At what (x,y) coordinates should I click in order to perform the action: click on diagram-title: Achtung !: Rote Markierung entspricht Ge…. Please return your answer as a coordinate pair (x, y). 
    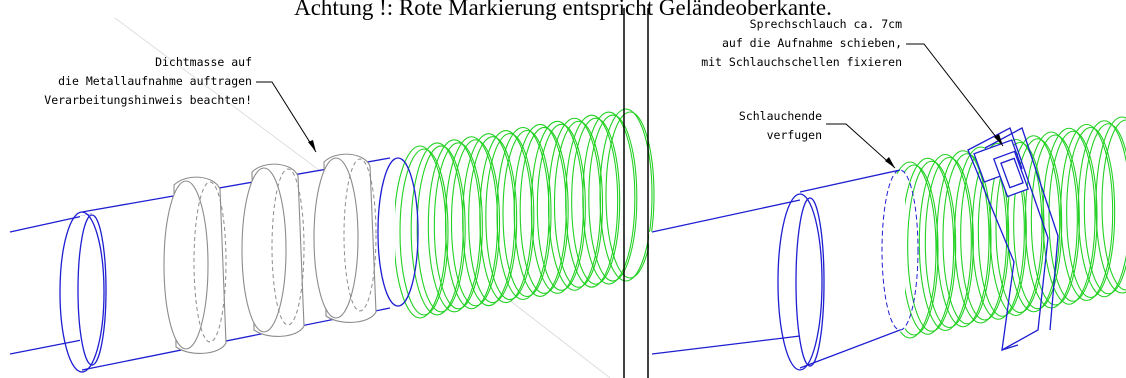
    Looking at the image, I should click on (563, 10).